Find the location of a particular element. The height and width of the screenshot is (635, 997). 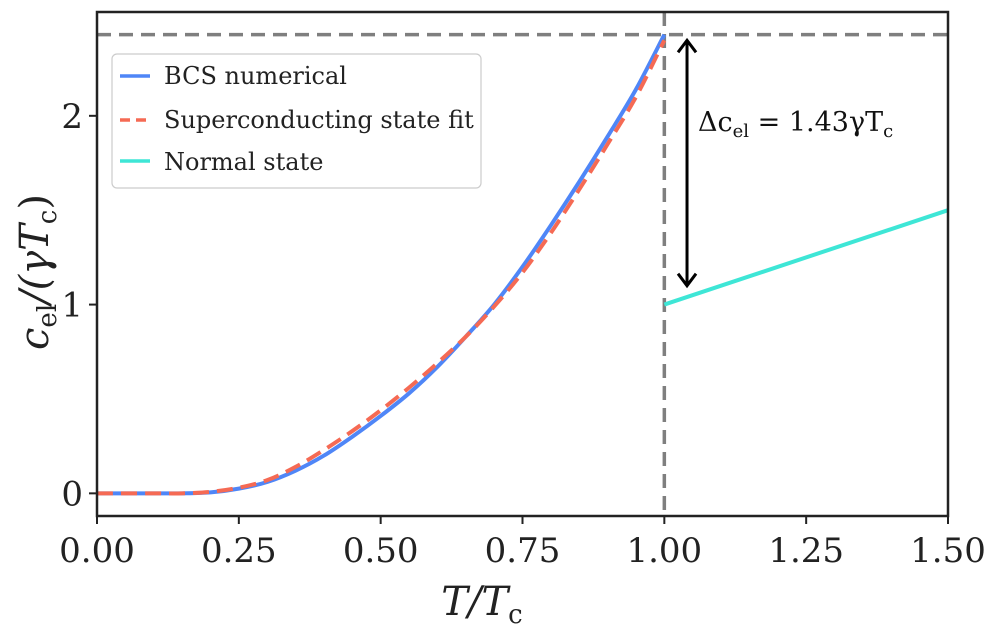

x-axis-label: T/Tc is located at coordinates (481, 604).